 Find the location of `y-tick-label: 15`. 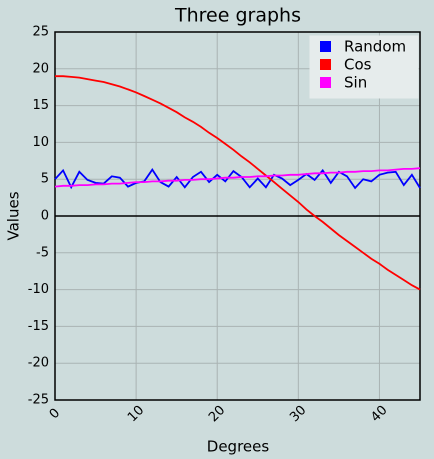

y-tick-label: 15 is located at coordinates (40, 105).